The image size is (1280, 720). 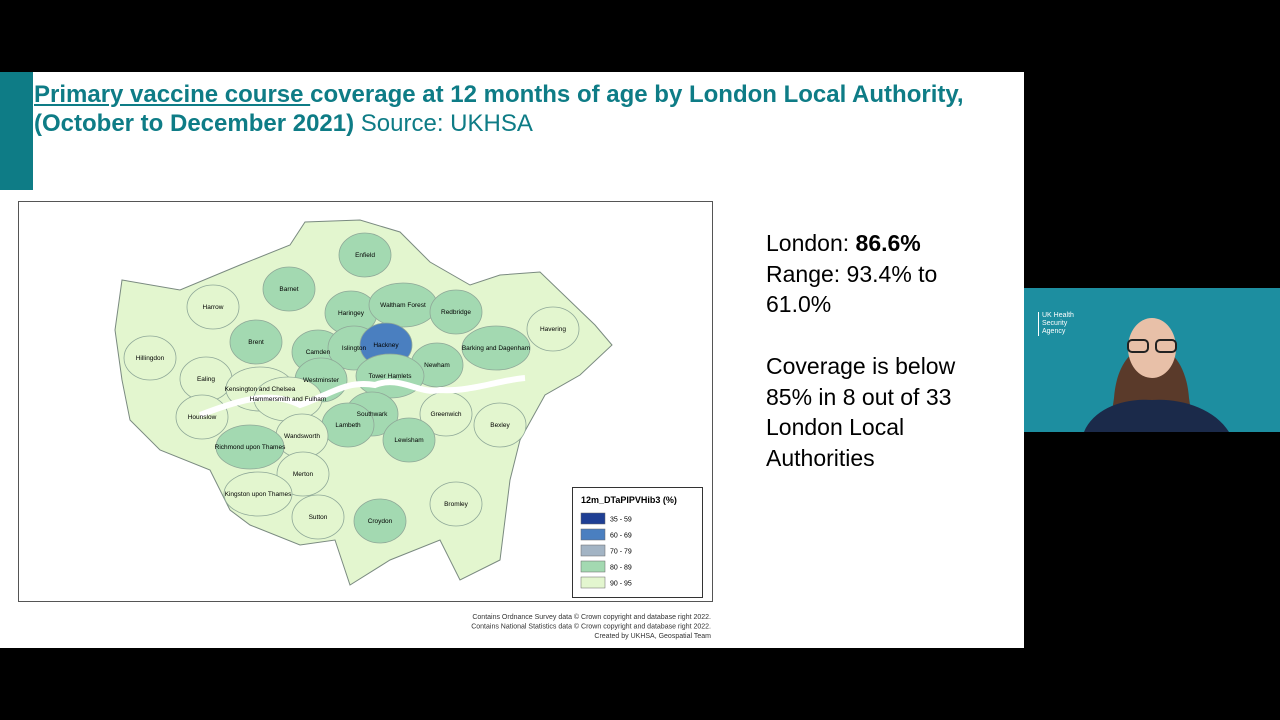 What do you see at coordinates (621, 536) in the screenshot?
I see `legend-label: 60 - 69` at bounding box center [621, 536].